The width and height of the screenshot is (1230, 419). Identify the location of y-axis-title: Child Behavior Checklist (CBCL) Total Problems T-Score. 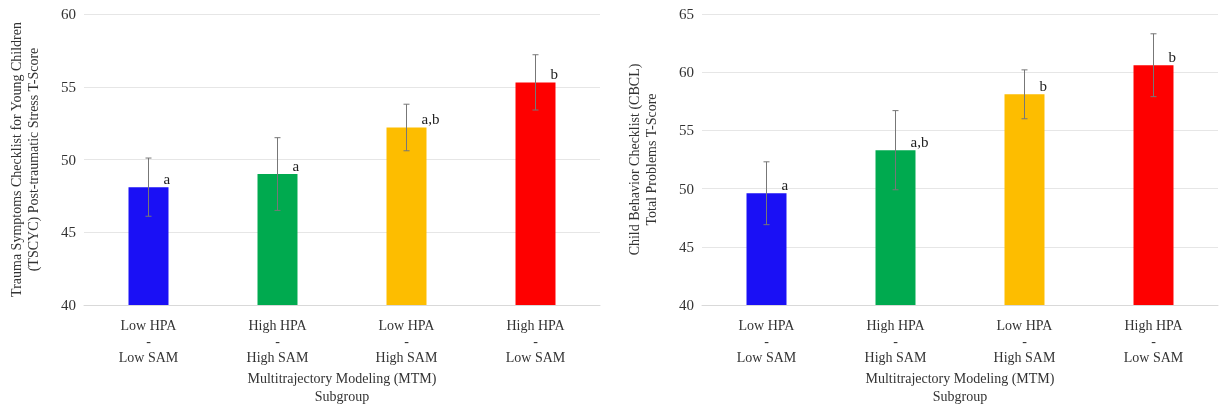
(643, 159).